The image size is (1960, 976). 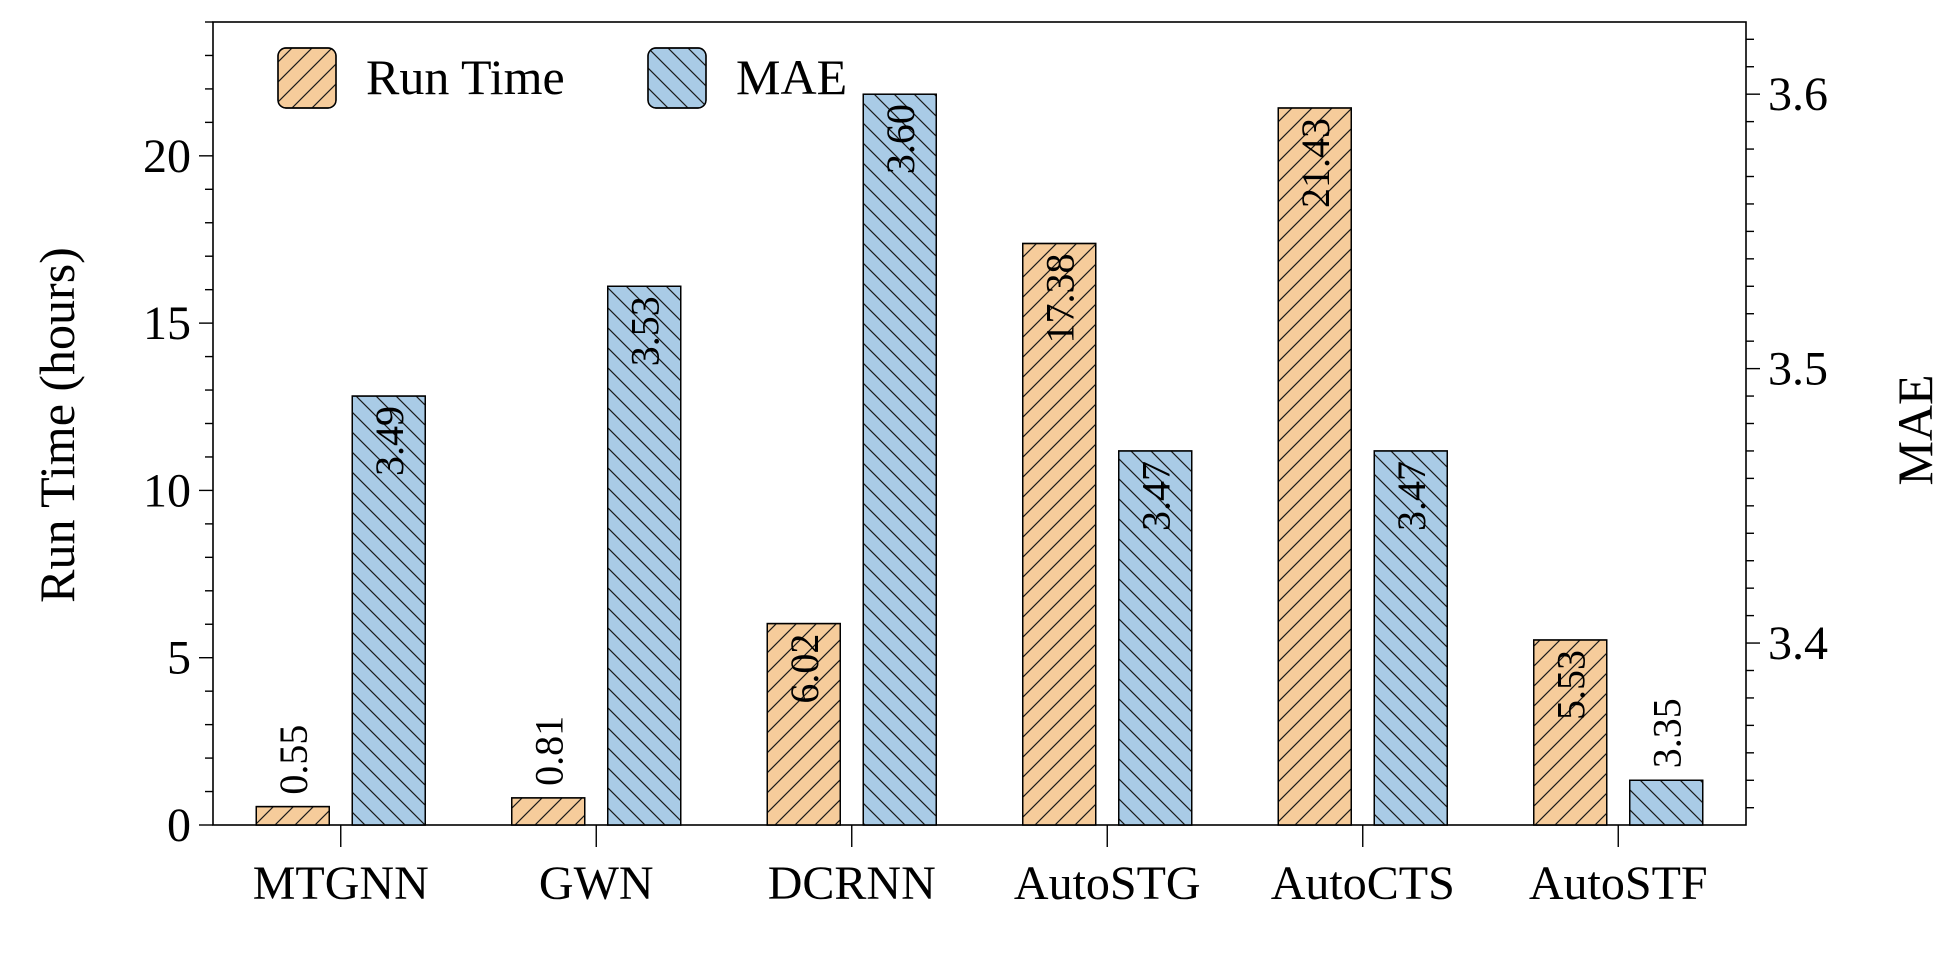 I want to click on bar-mae-autocts-hatch, so click(x=1410, y=638).